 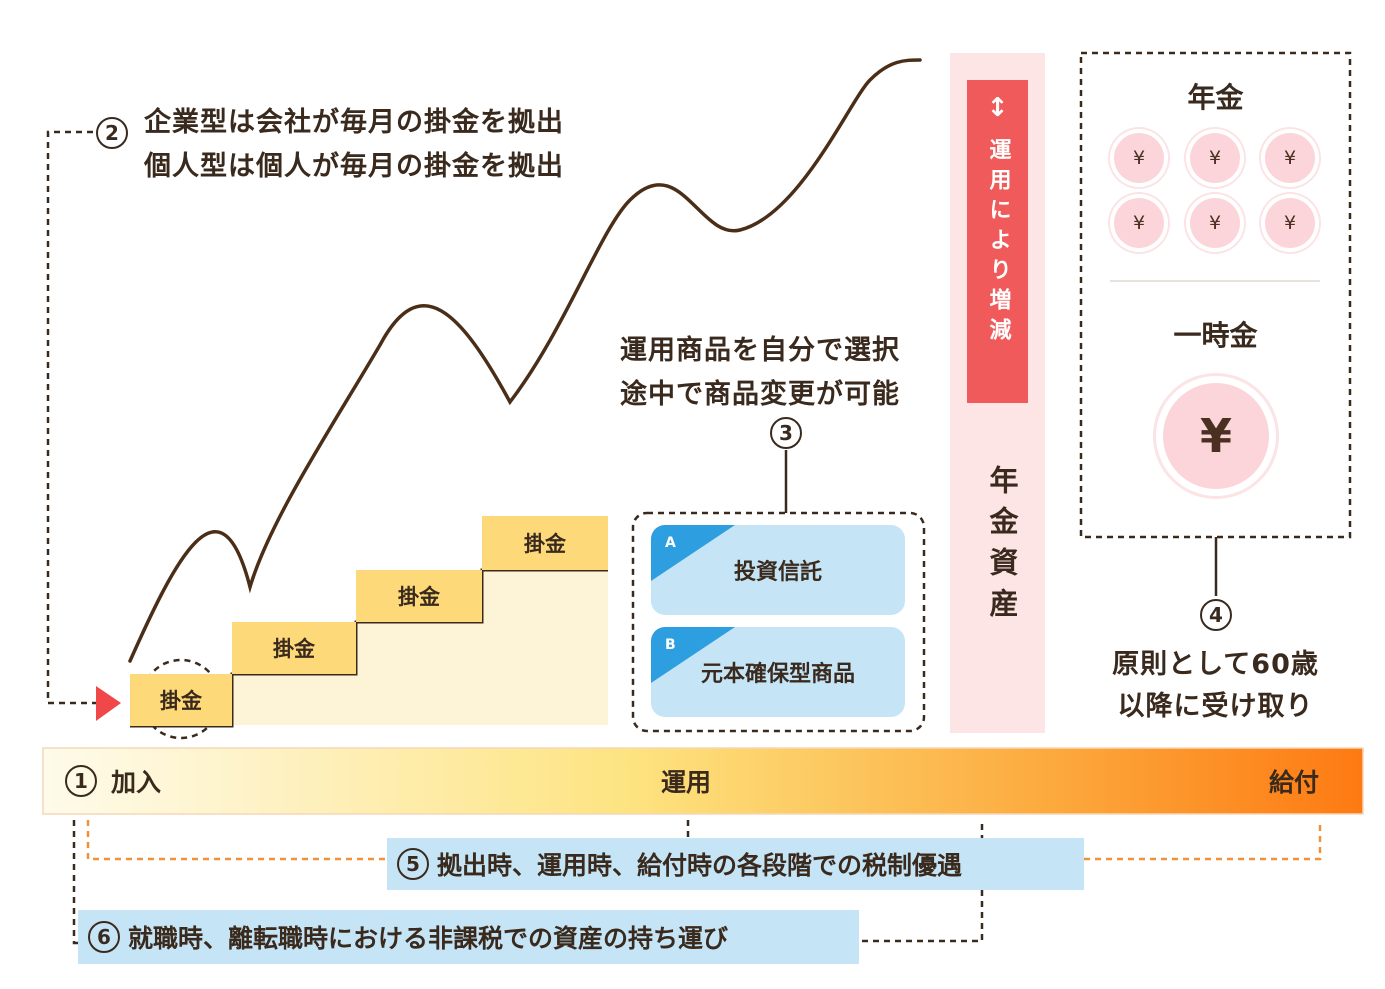 What do you see at coordinates (997, 108) in the screenshot?
I see `up-down-arrow-icon: ↕` at bounding box center [997, 108].